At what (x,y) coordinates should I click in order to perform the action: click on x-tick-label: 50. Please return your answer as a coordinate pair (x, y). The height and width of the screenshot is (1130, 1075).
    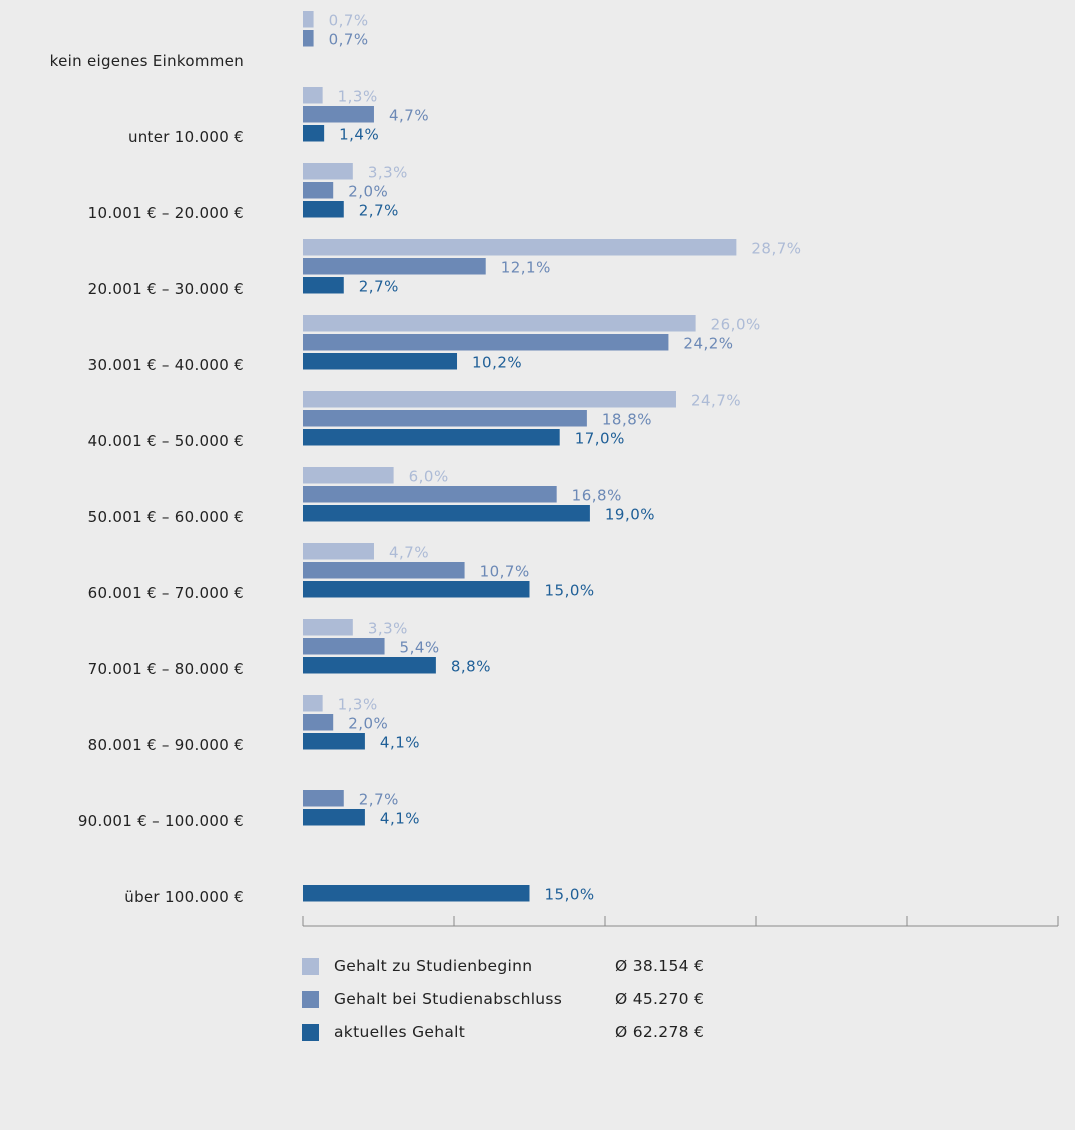
    Looking at the image, I should click on (1058, 944).